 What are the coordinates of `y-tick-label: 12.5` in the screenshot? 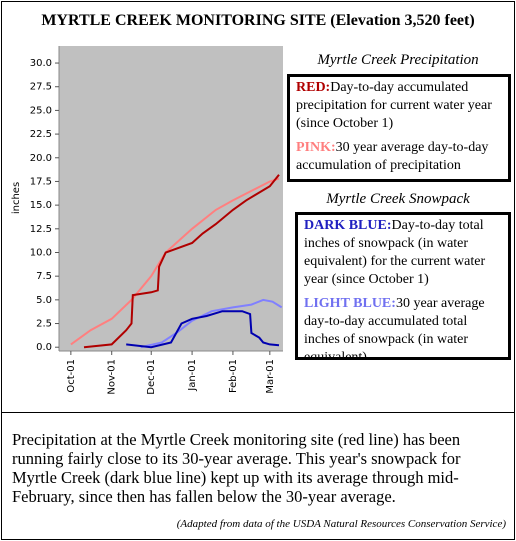 It's located at (41, 229).